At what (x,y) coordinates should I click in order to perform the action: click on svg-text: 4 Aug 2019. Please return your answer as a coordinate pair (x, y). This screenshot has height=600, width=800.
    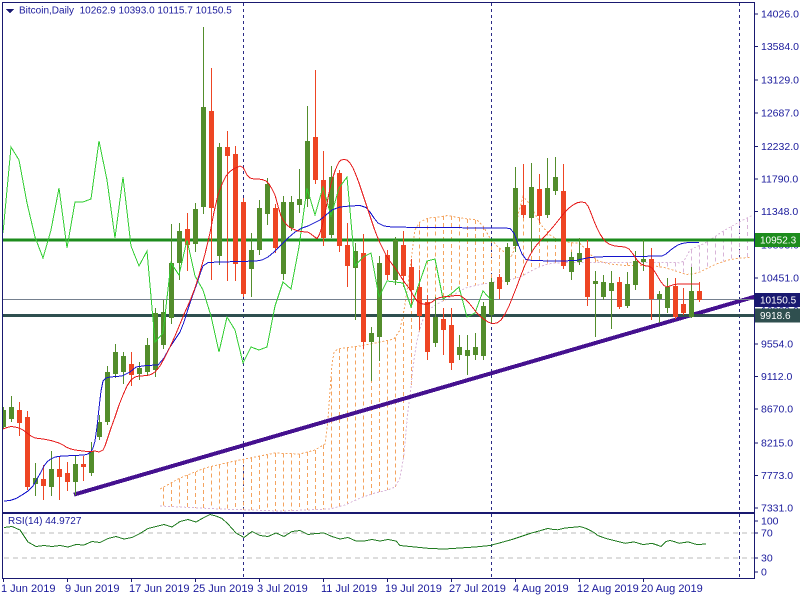
    Looking at the image, I should click on (541, 589).